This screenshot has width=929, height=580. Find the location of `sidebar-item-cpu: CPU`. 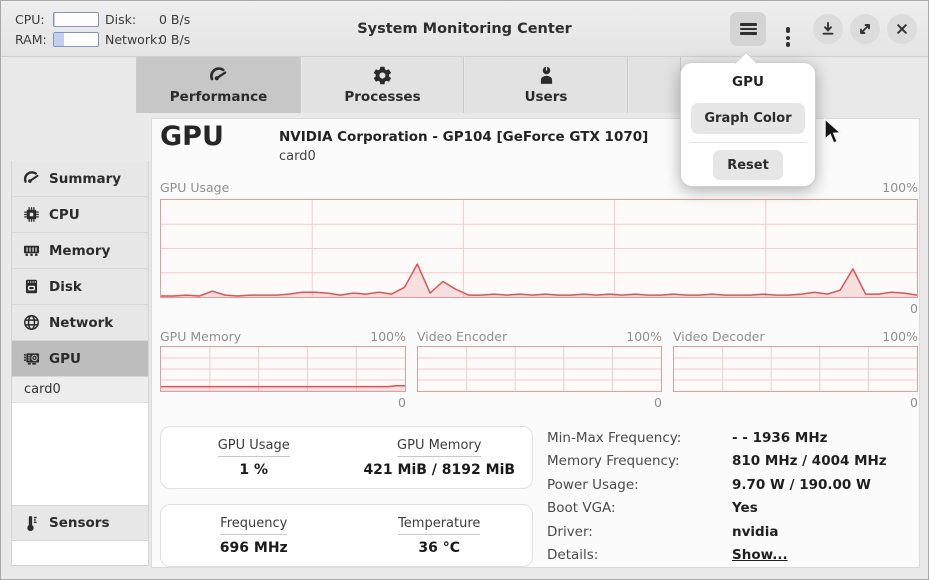

sidebar-item-cpu: CPU is located at coordinates (80, 215).